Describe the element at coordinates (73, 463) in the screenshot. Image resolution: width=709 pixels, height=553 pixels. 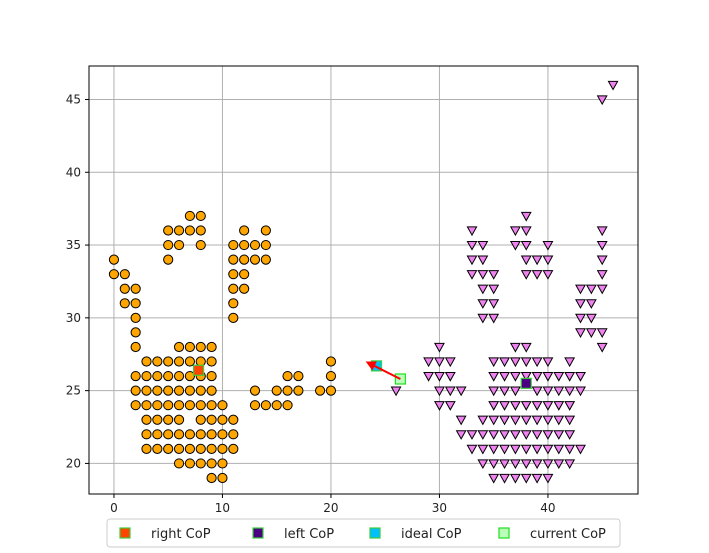
I see `y-tick-label: 20` at that location.